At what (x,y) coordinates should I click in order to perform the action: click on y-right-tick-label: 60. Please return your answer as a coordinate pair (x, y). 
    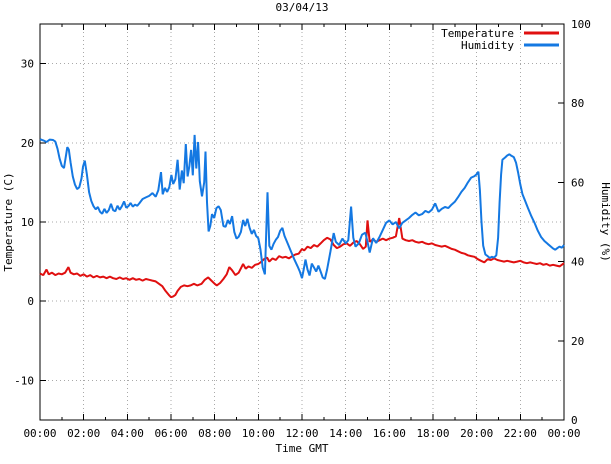
    Looking at the image, I should click on (577, 182).